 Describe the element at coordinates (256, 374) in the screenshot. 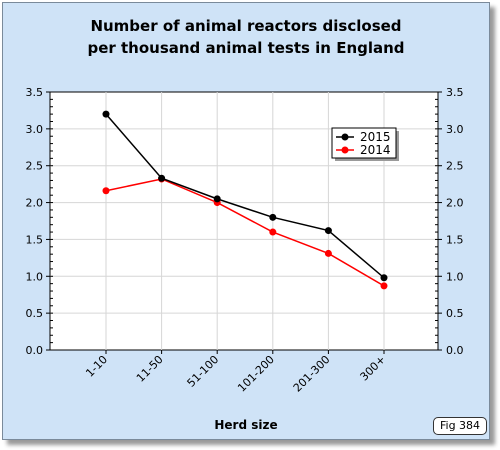

I see `x-tick-label: 101-200` at that location.